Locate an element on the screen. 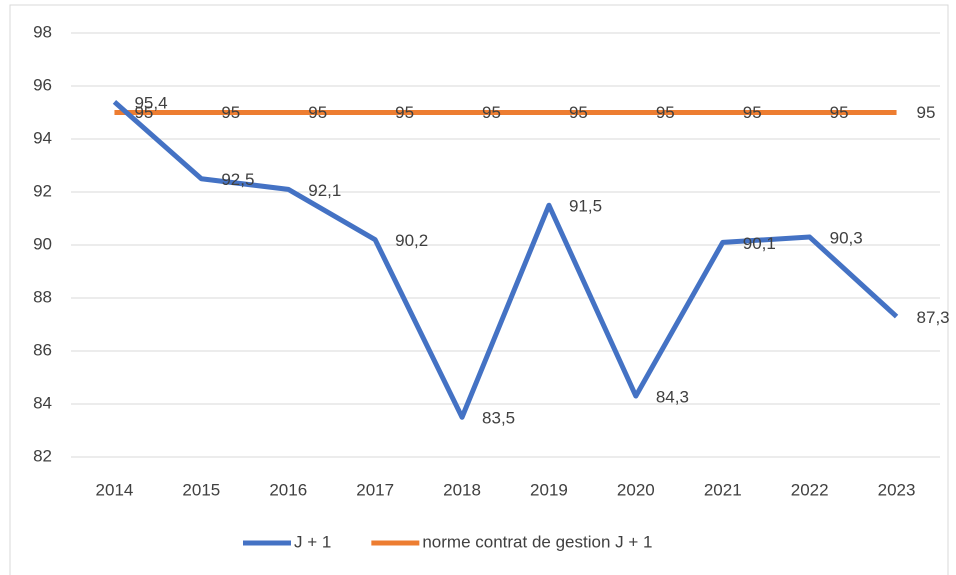  data-label: 90,2 is located at coordinates (411, 240).